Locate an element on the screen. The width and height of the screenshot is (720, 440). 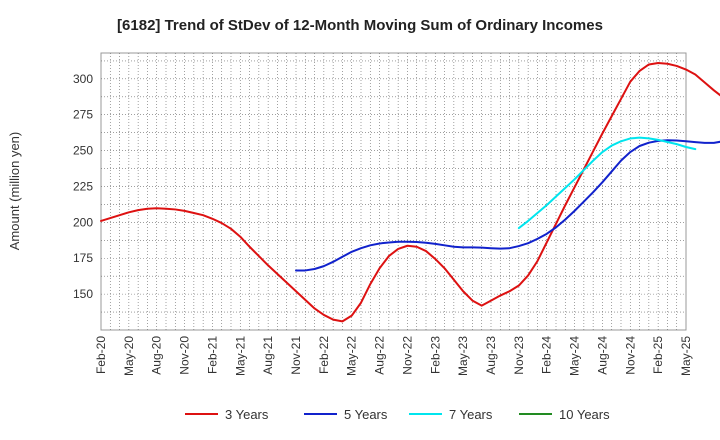
x-tick-label: Feb-20 is located at coordinates (101, 355).